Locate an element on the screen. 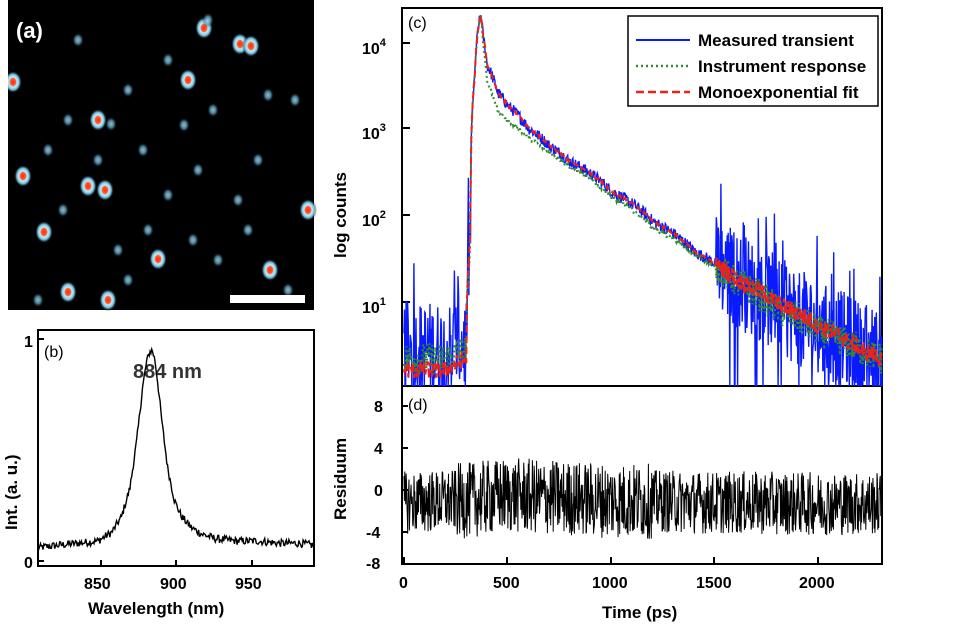 The width and height of the screenshot is (953, 629). plot-d-frame is located at coordinates (642, 475).